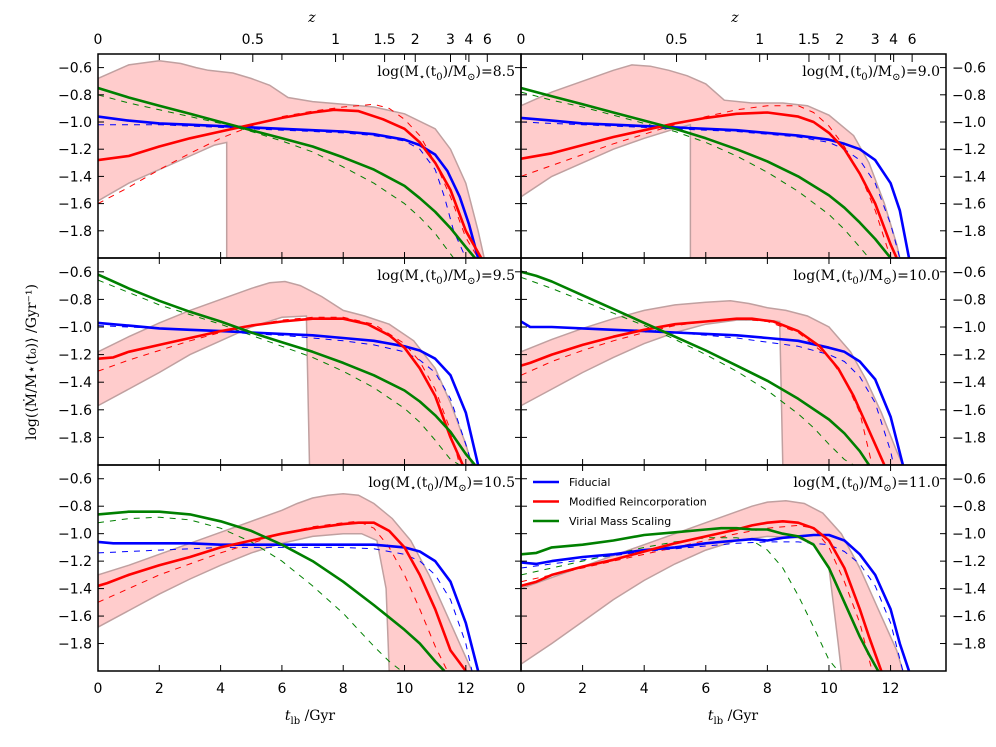 This screenshot has width=996, height=747. Describe the element at coordinates (920, 72) in the screenshot. I see `panel-title-part: )=9.0` at that location.